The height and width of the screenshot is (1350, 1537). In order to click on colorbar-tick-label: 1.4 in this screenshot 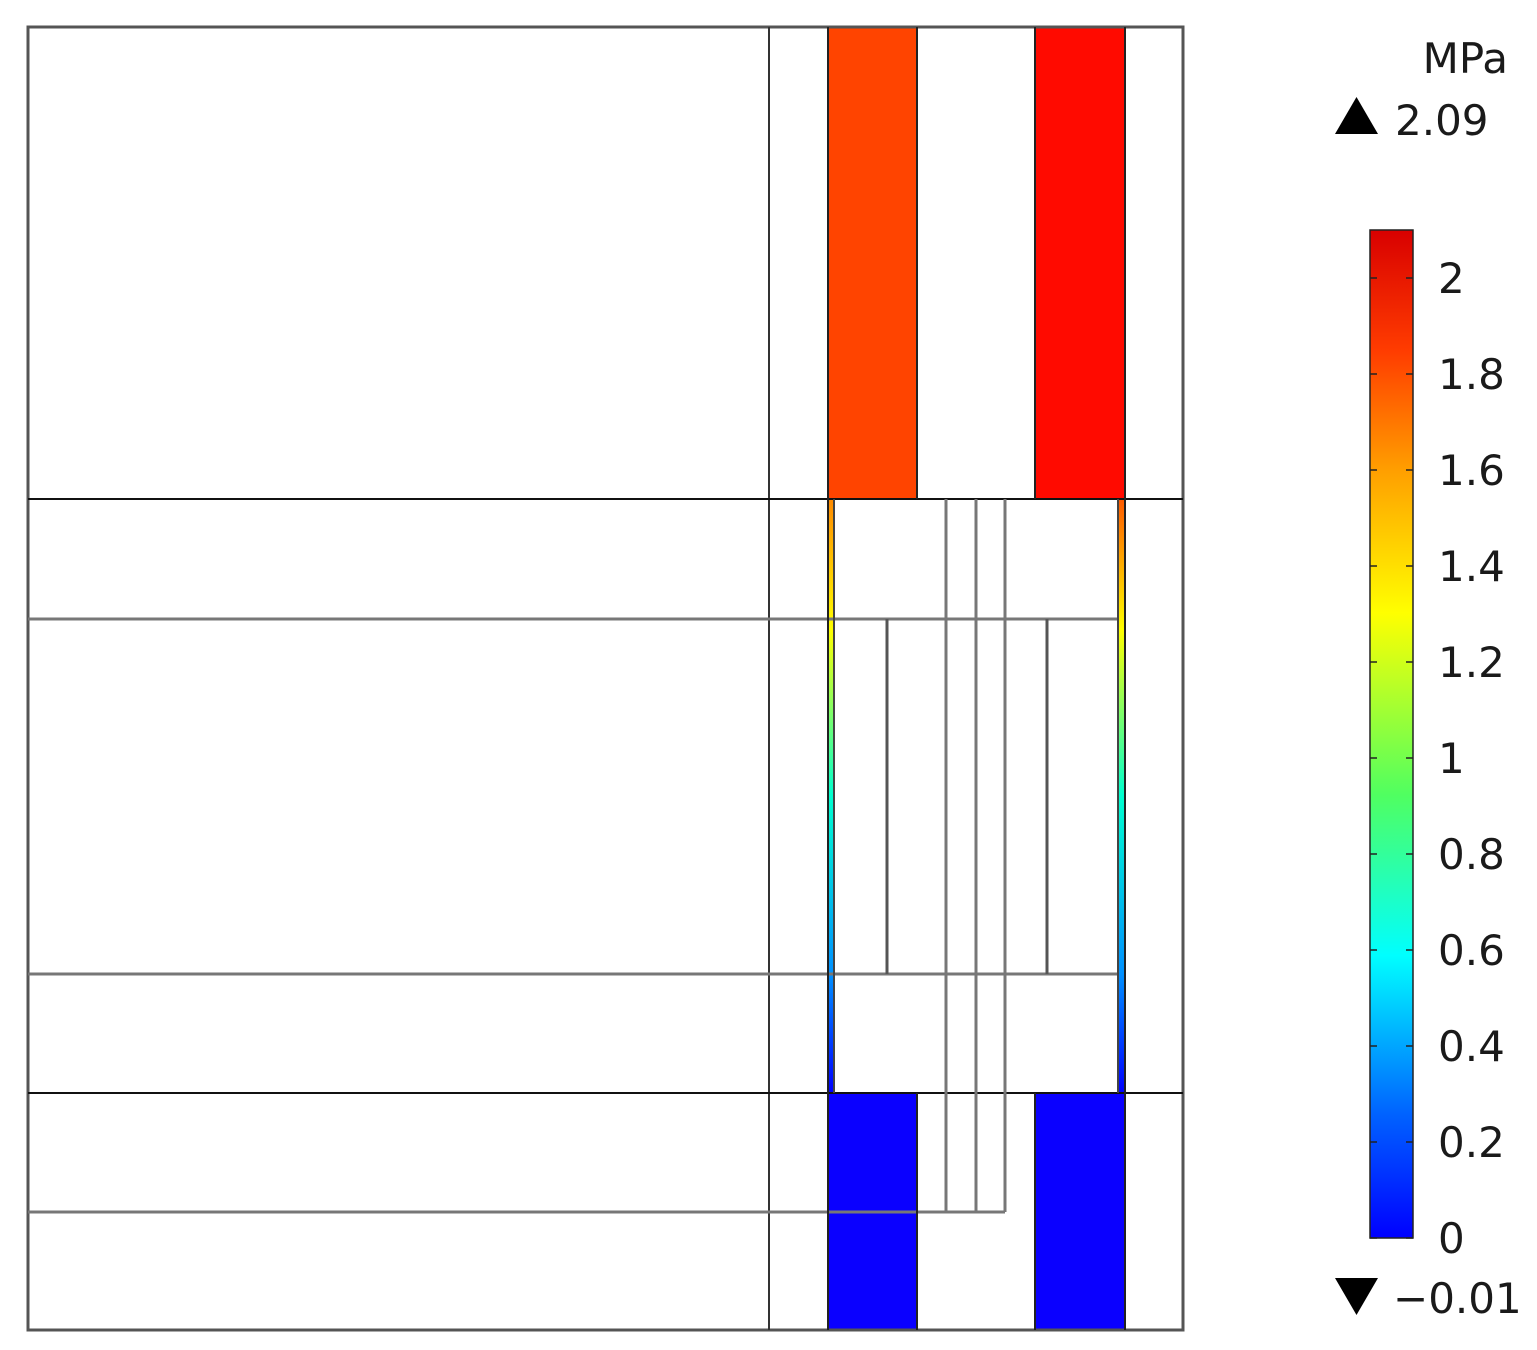, I will do `click(1471, 566)`.